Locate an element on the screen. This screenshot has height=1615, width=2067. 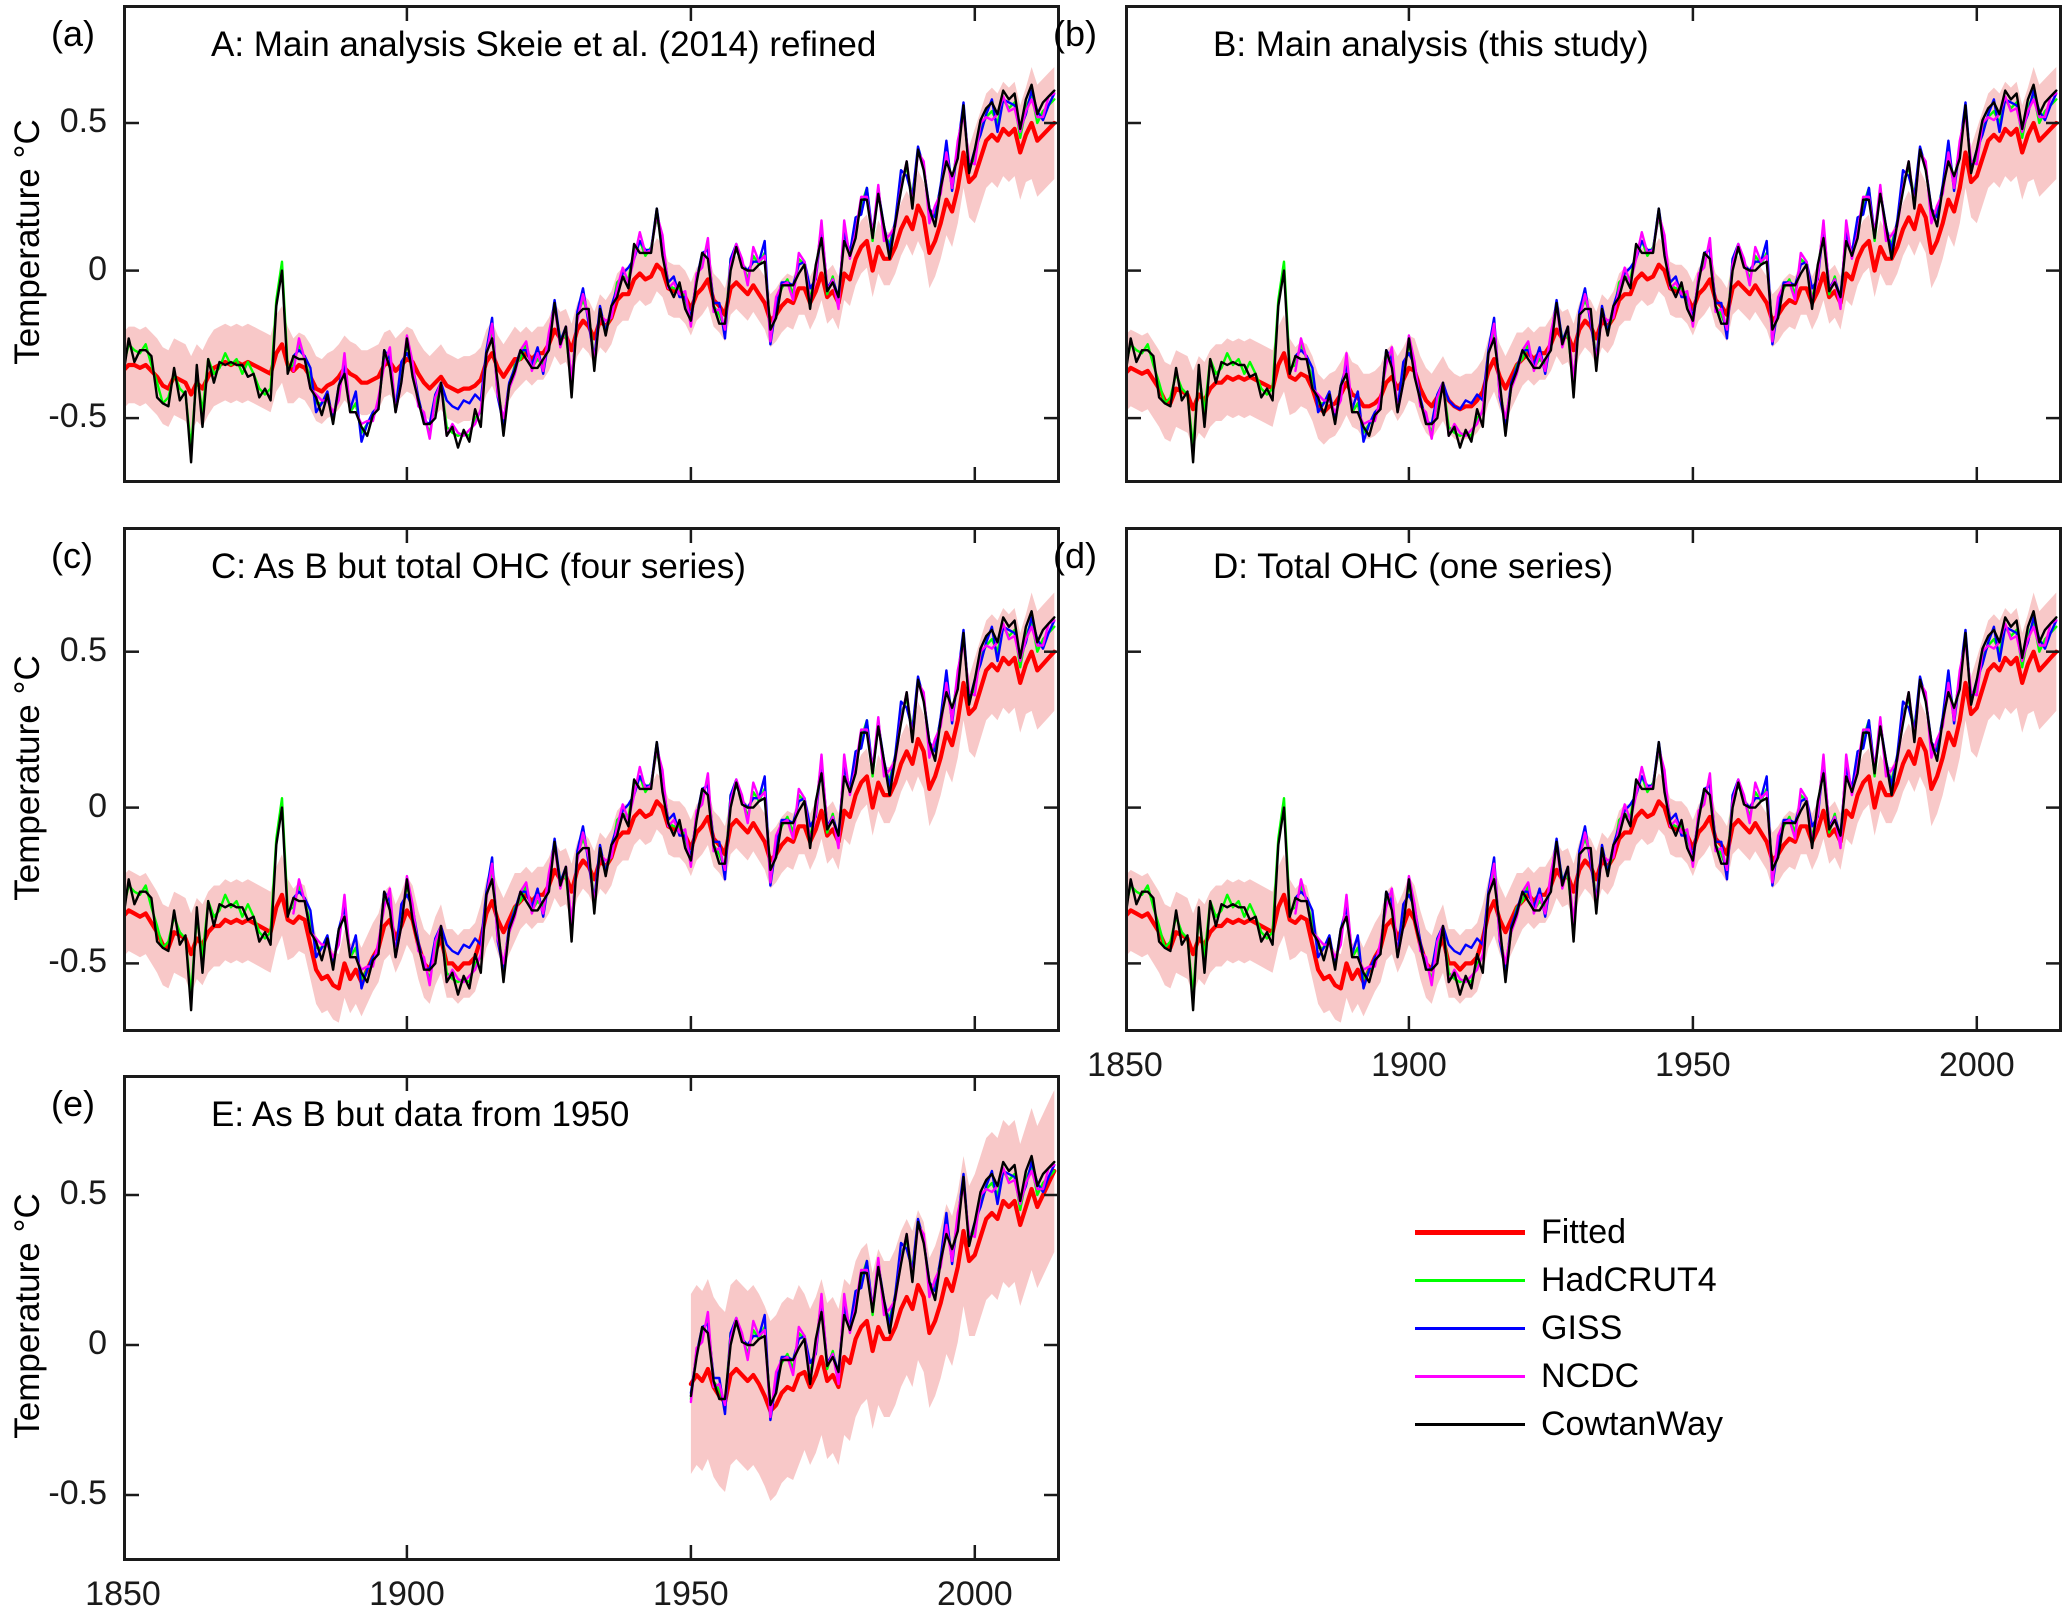
legend-line-giss is located at coordinates (1470, 1328).